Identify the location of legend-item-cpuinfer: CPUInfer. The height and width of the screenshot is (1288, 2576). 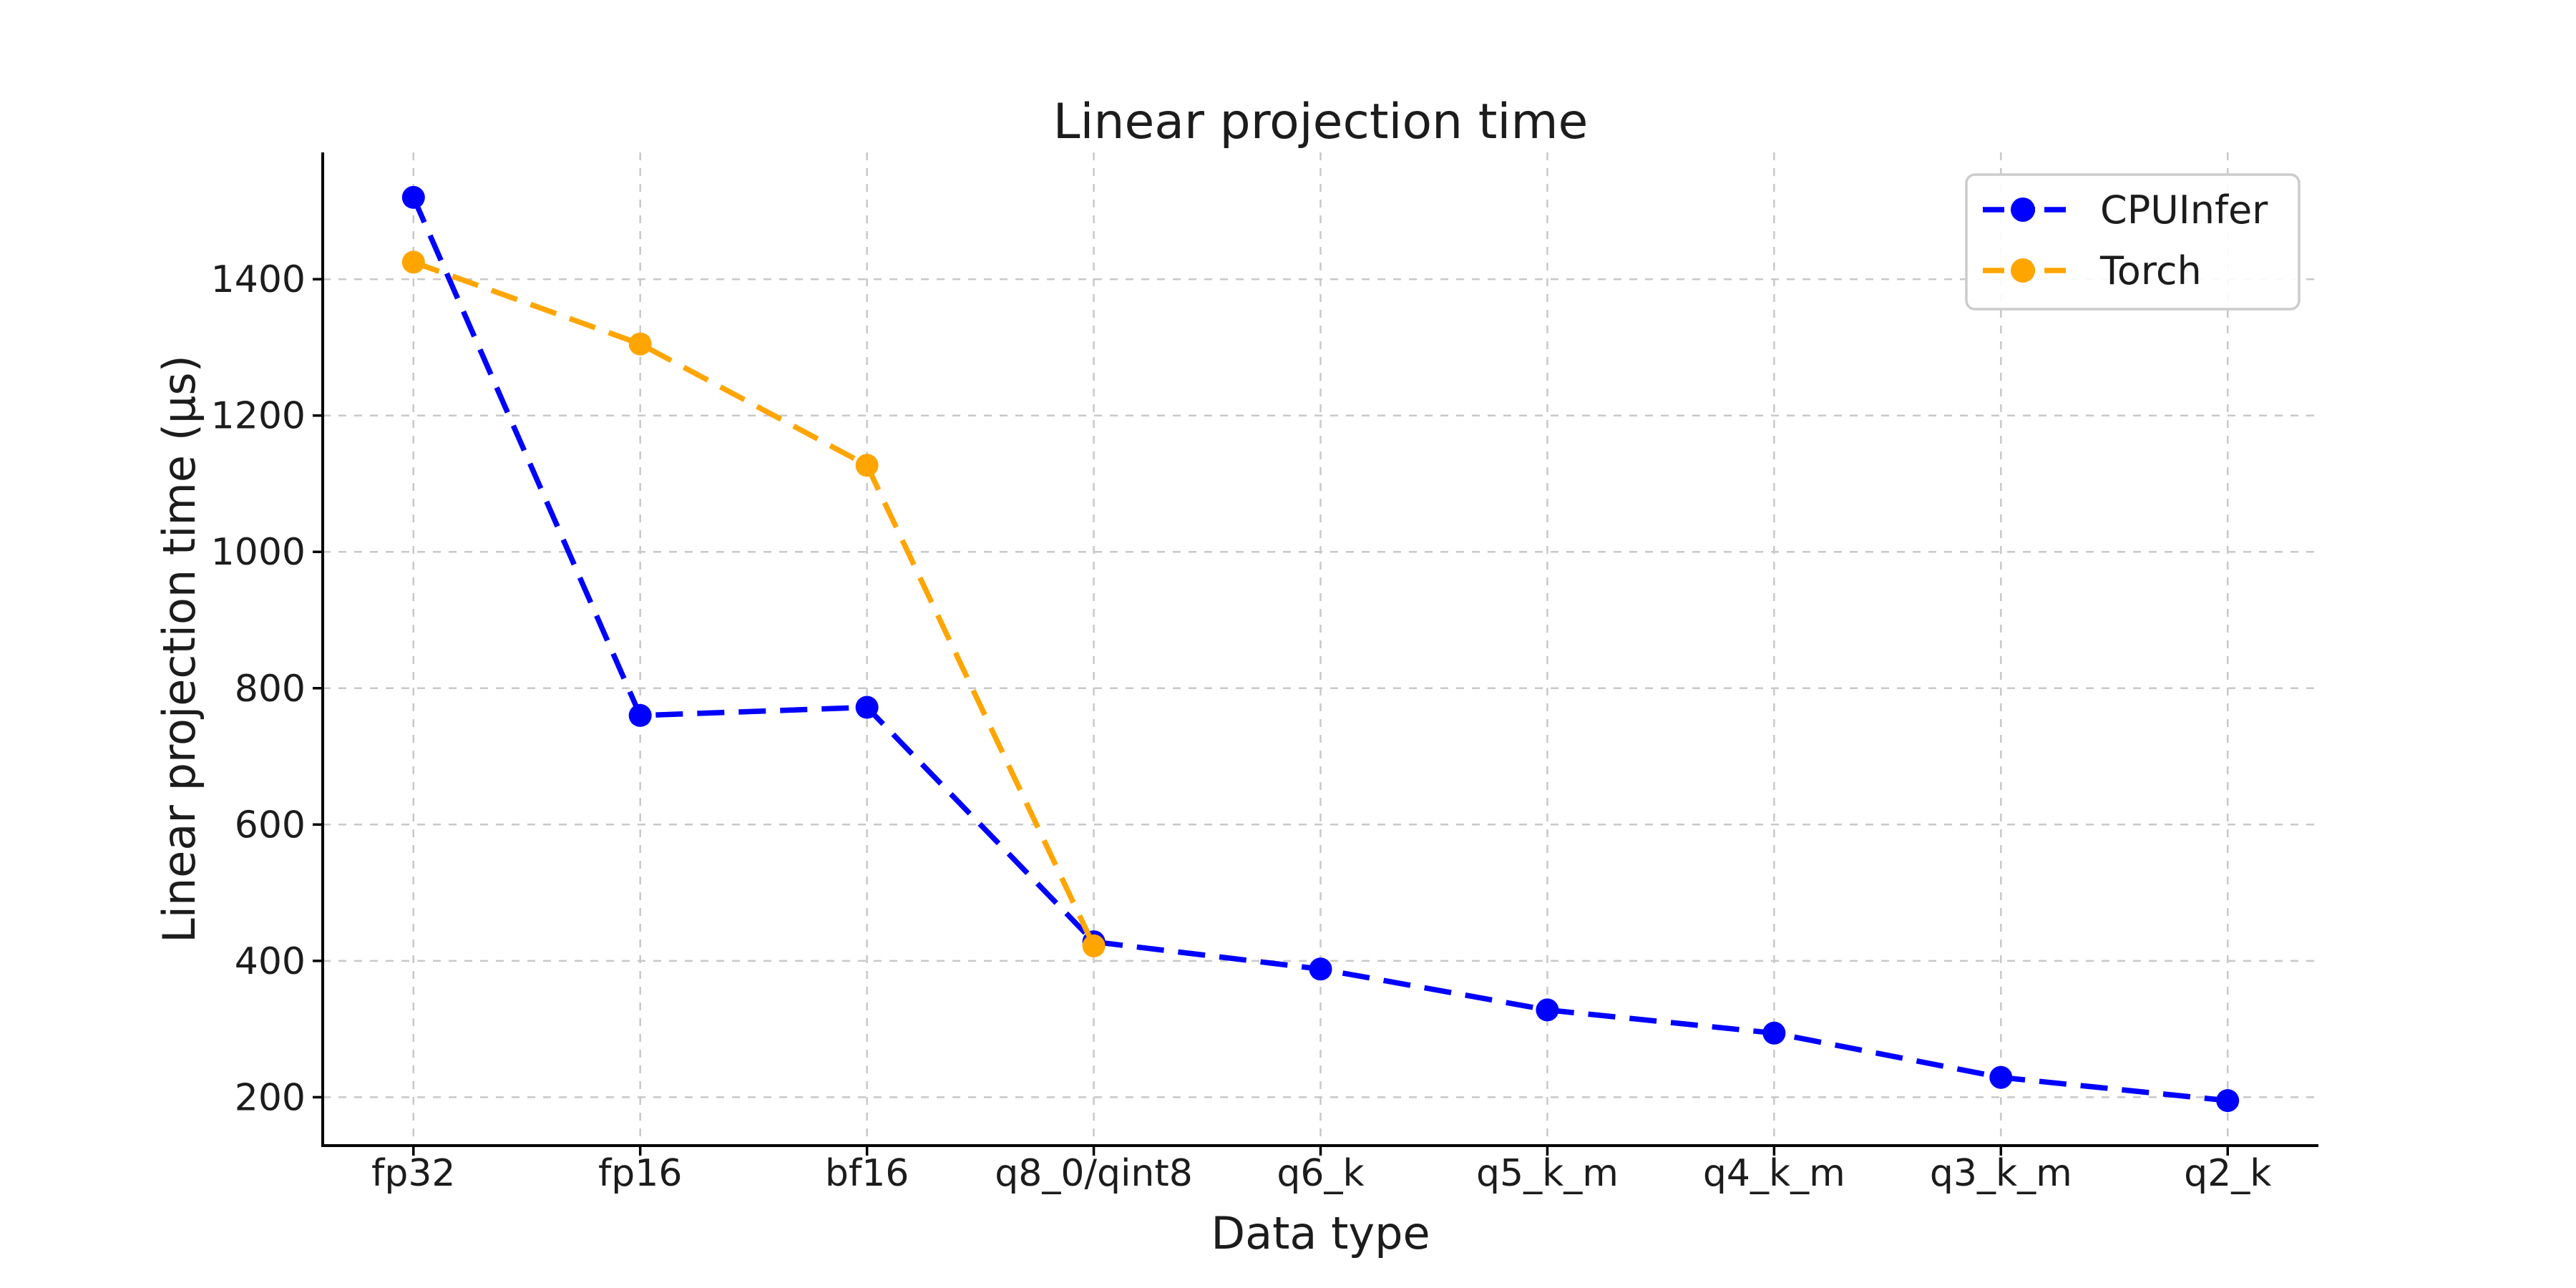
(2125, 210).